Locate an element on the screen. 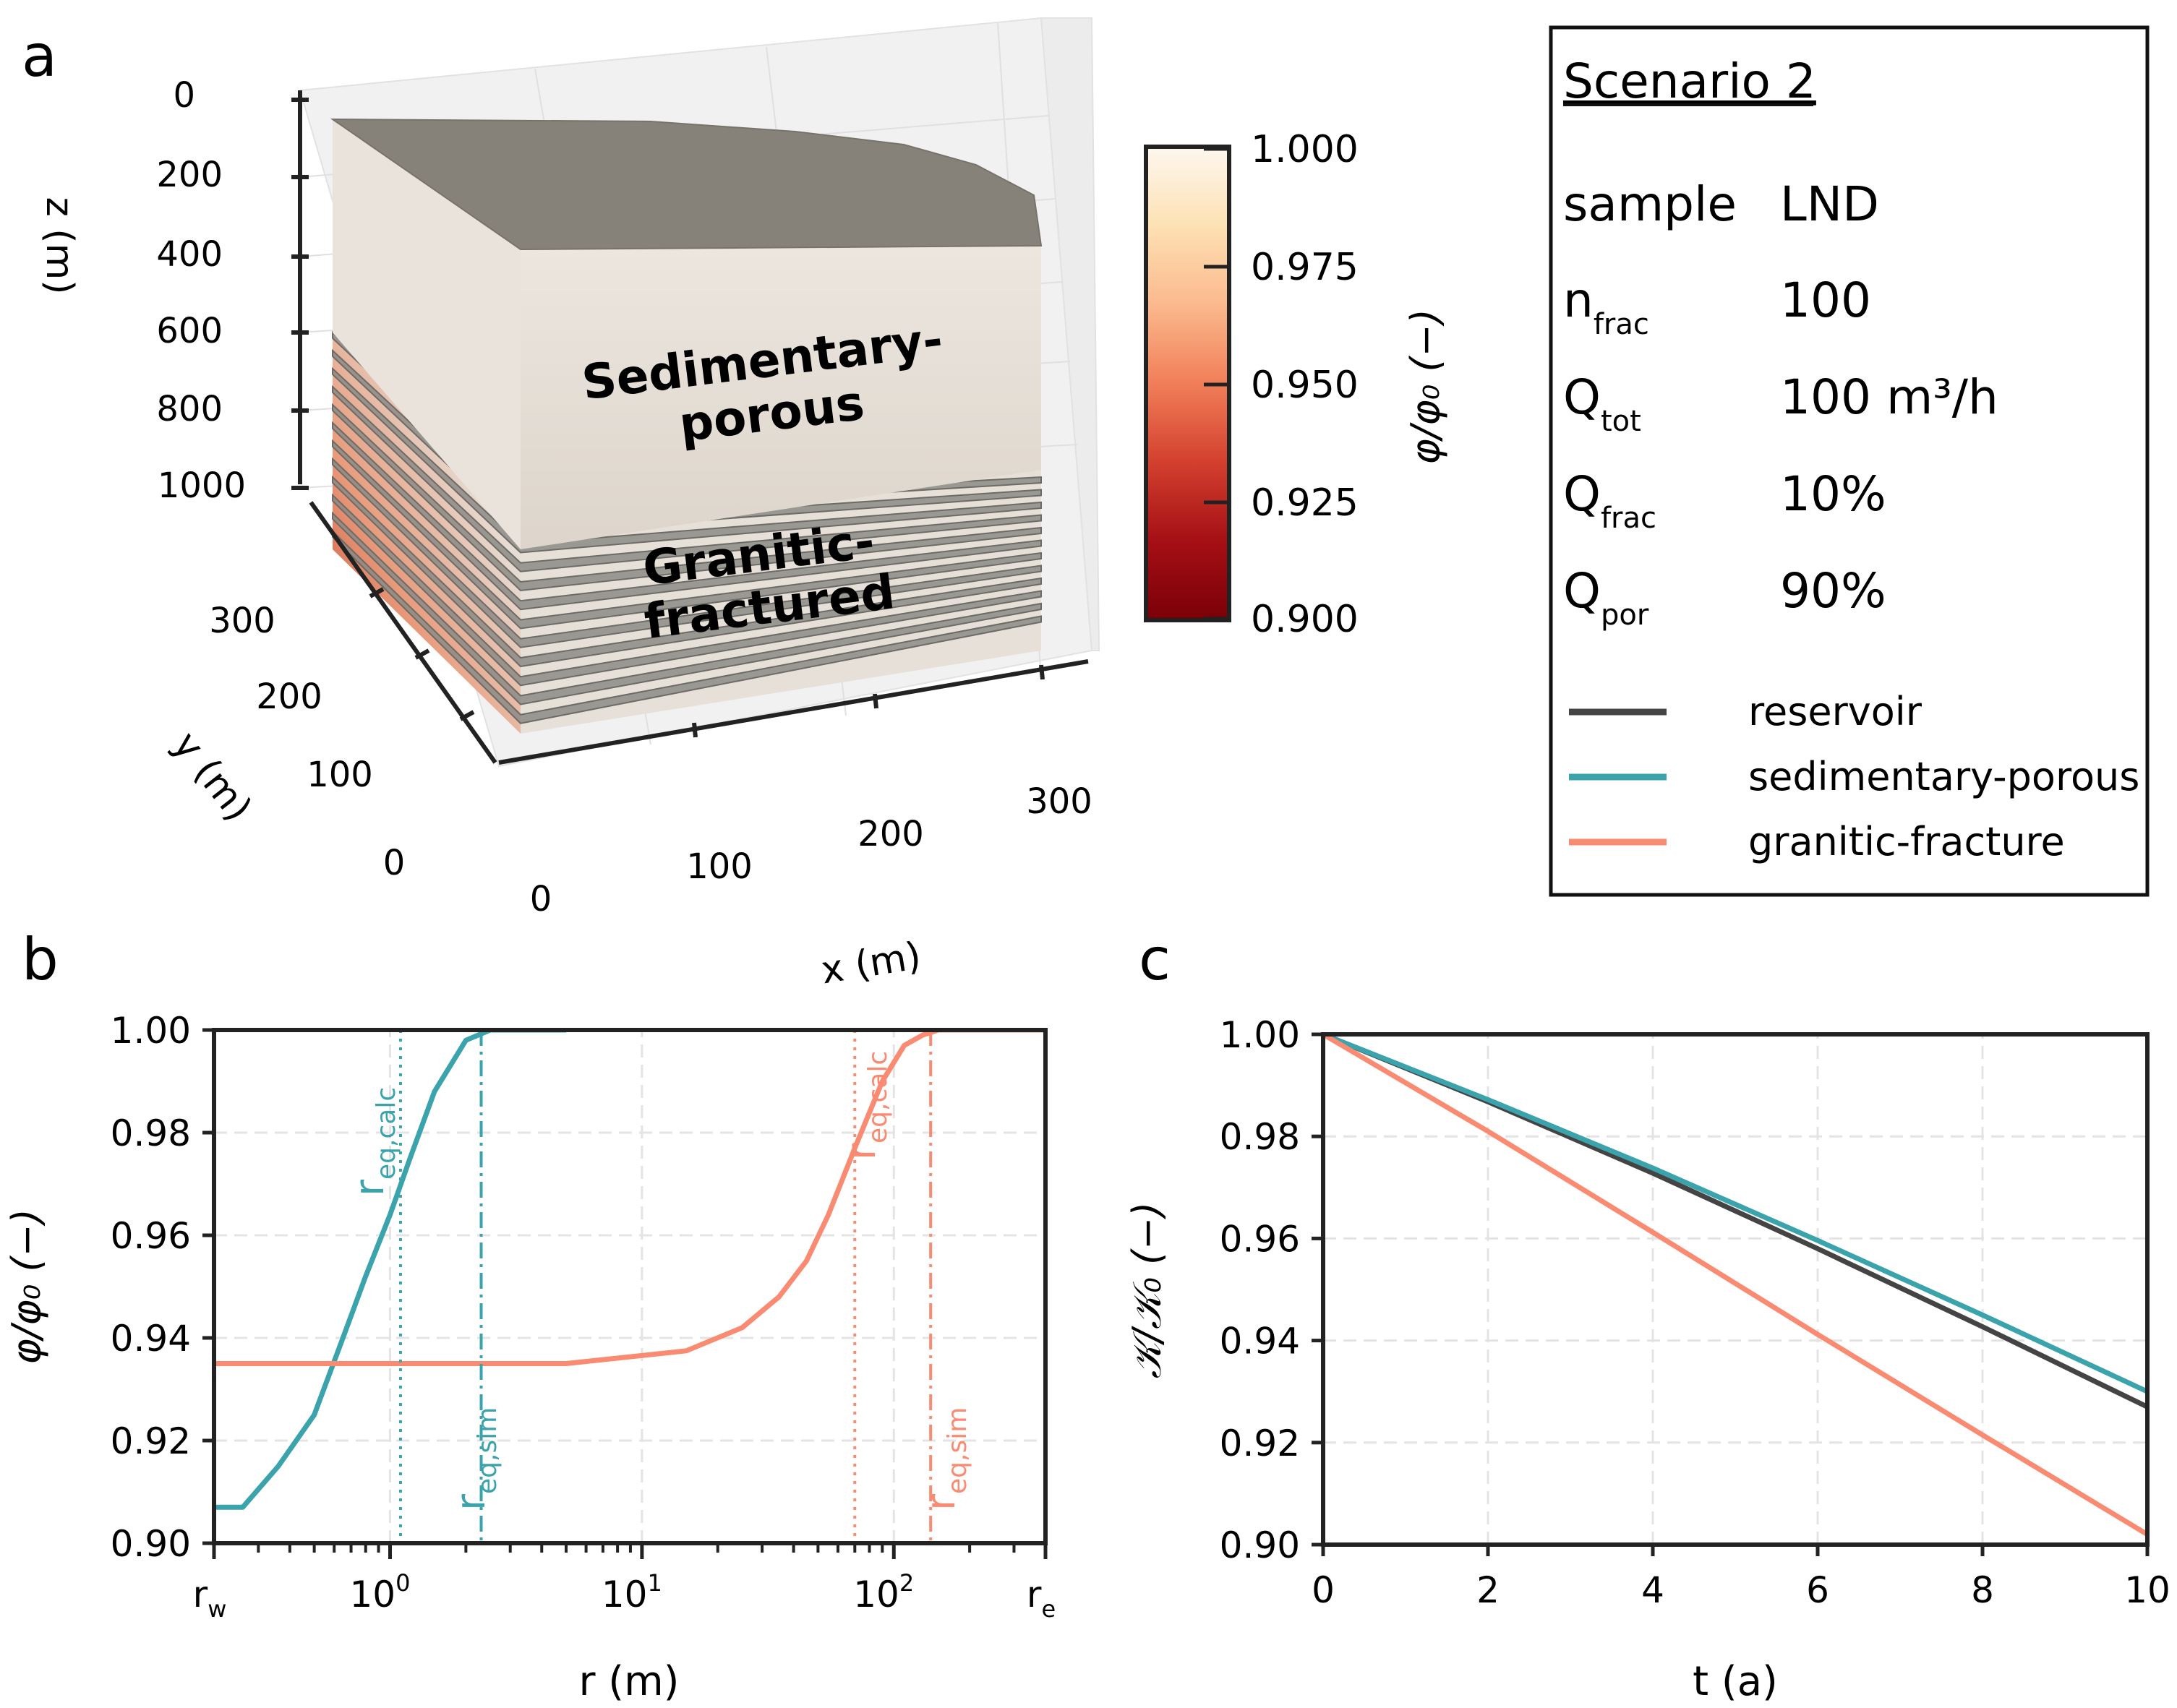 The height and width of the screenshot is (1708, 2177). panel-label-a: a is located at coordinates (39, 56).